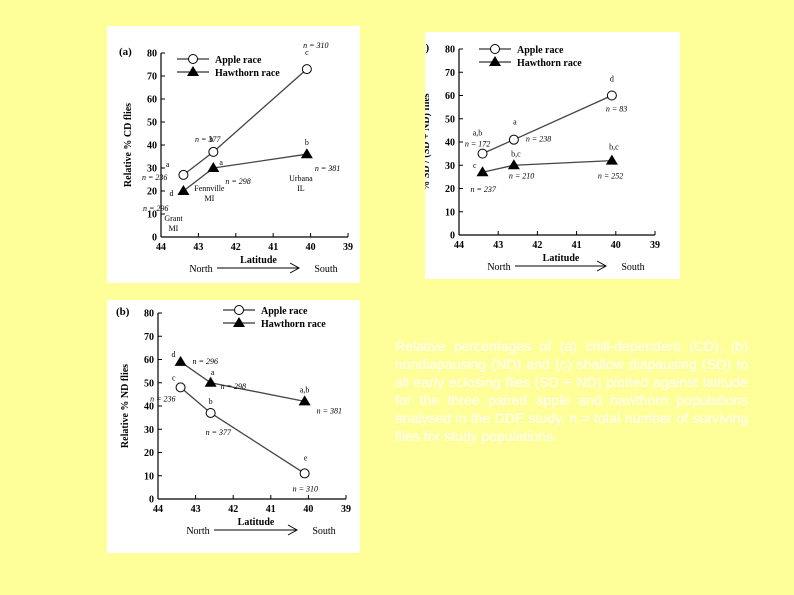  What do you see at coordinates (450, 73) in the screenshot?
I see `y-tick-label: 70` at bounding box center [450, 73].